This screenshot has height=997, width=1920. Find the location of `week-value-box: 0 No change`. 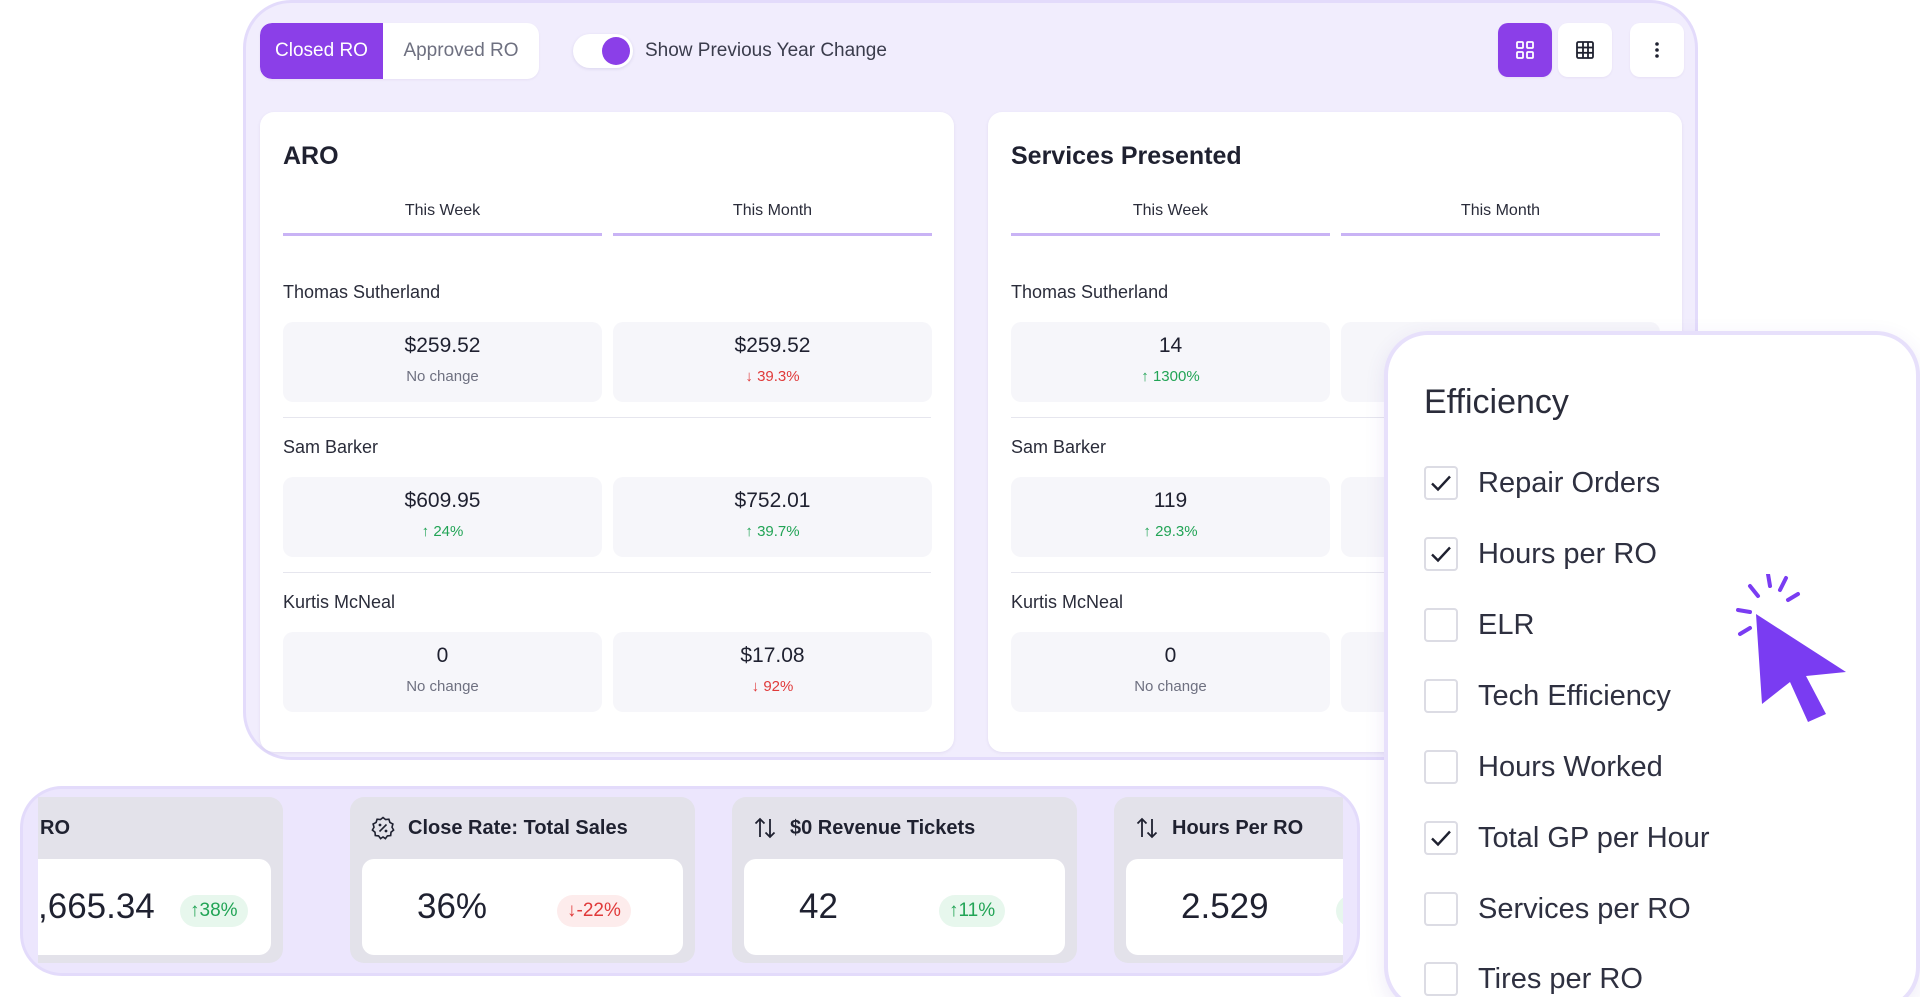

week-value-box: 0 No change is located at coordinates (1170, 672).